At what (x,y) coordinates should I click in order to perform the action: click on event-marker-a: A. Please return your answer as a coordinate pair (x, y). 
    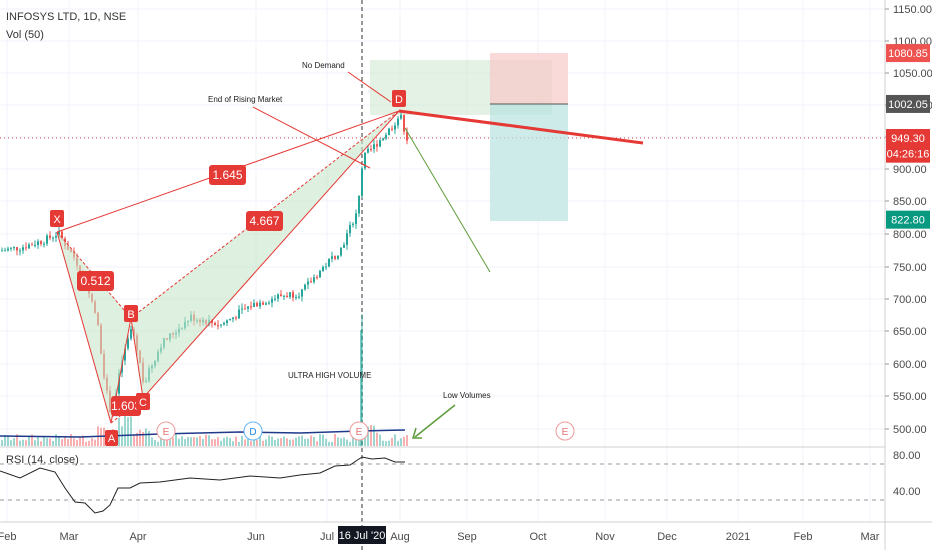
    Looking at the image, I should click on (111, 438).